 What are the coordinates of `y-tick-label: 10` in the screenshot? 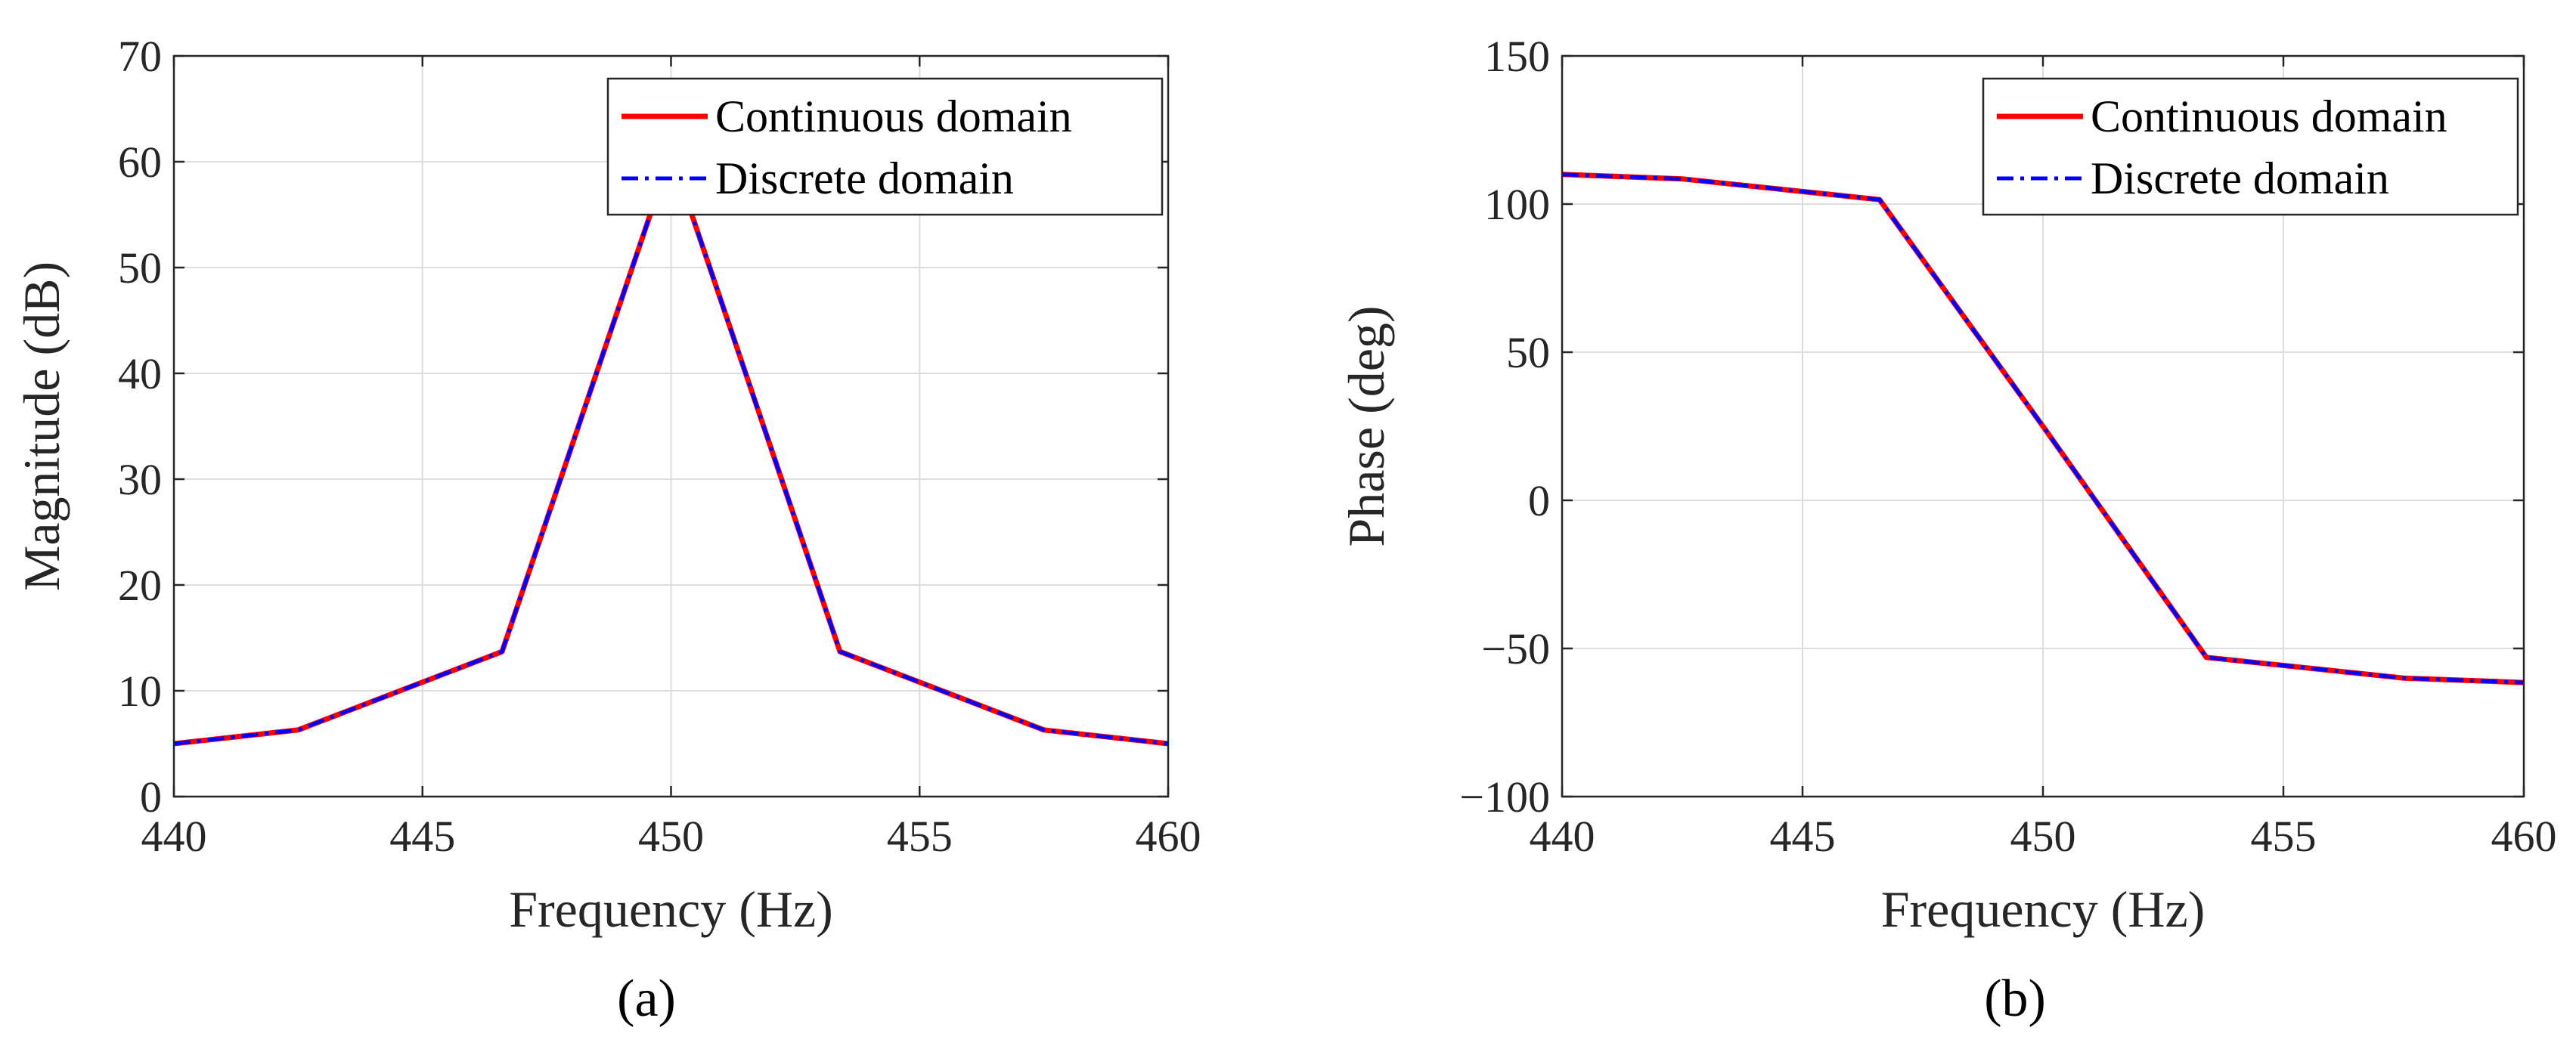 It's located at (140, 692).